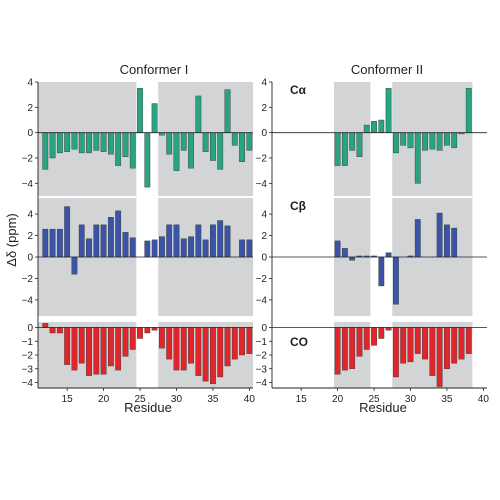 The width and height of the screenshot is (500, 500). I want to click on y-tick-label-p1-co--4: −4, so click(28, 383).